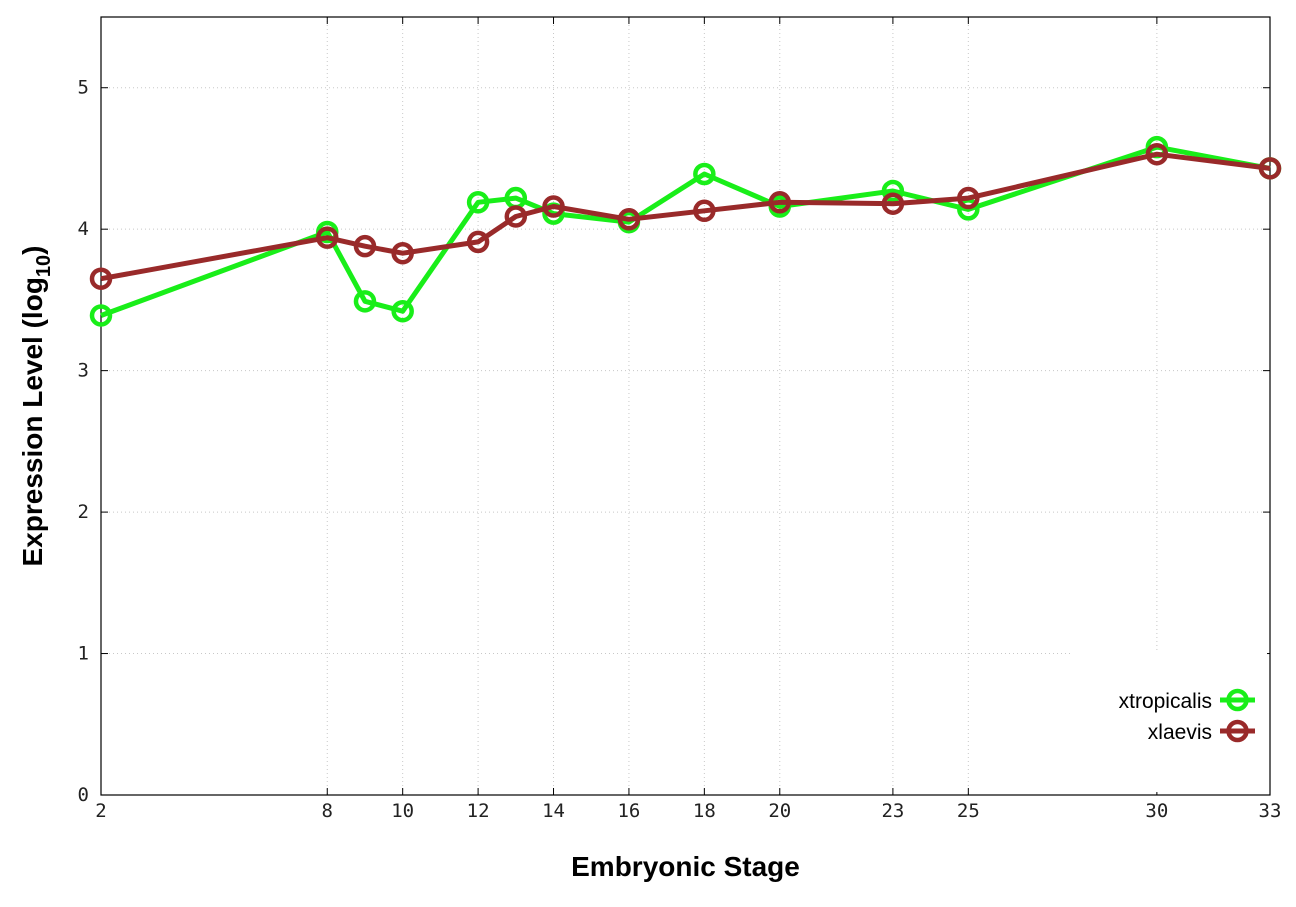 Image resolution: width=1296 pixels, height=907 pixels. Describe the element at coordinates (685, 866) in the screenshot. I see `x-axis-title: Embryonic Stage` at that location.